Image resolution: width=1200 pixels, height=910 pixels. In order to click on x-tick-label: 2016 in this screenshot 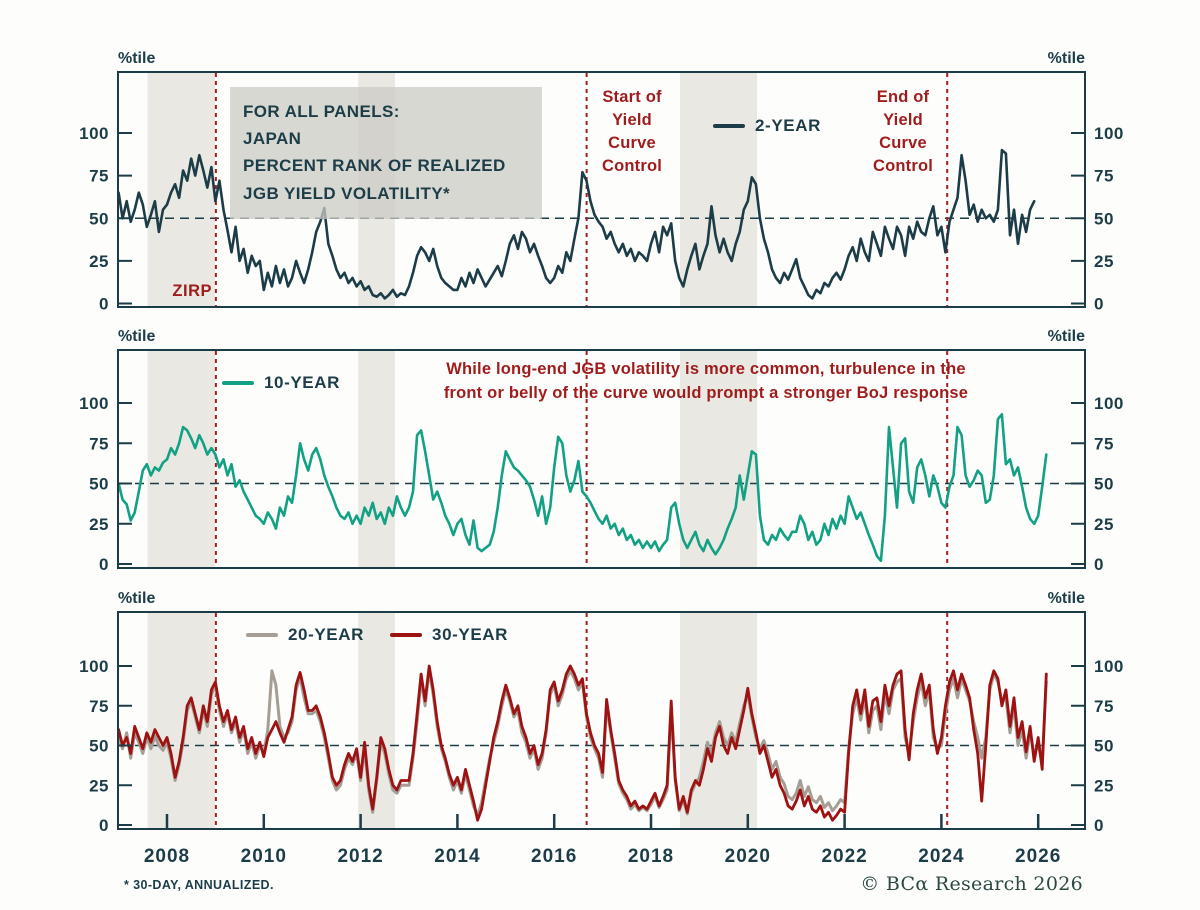, I will do `click(554, 856)`.